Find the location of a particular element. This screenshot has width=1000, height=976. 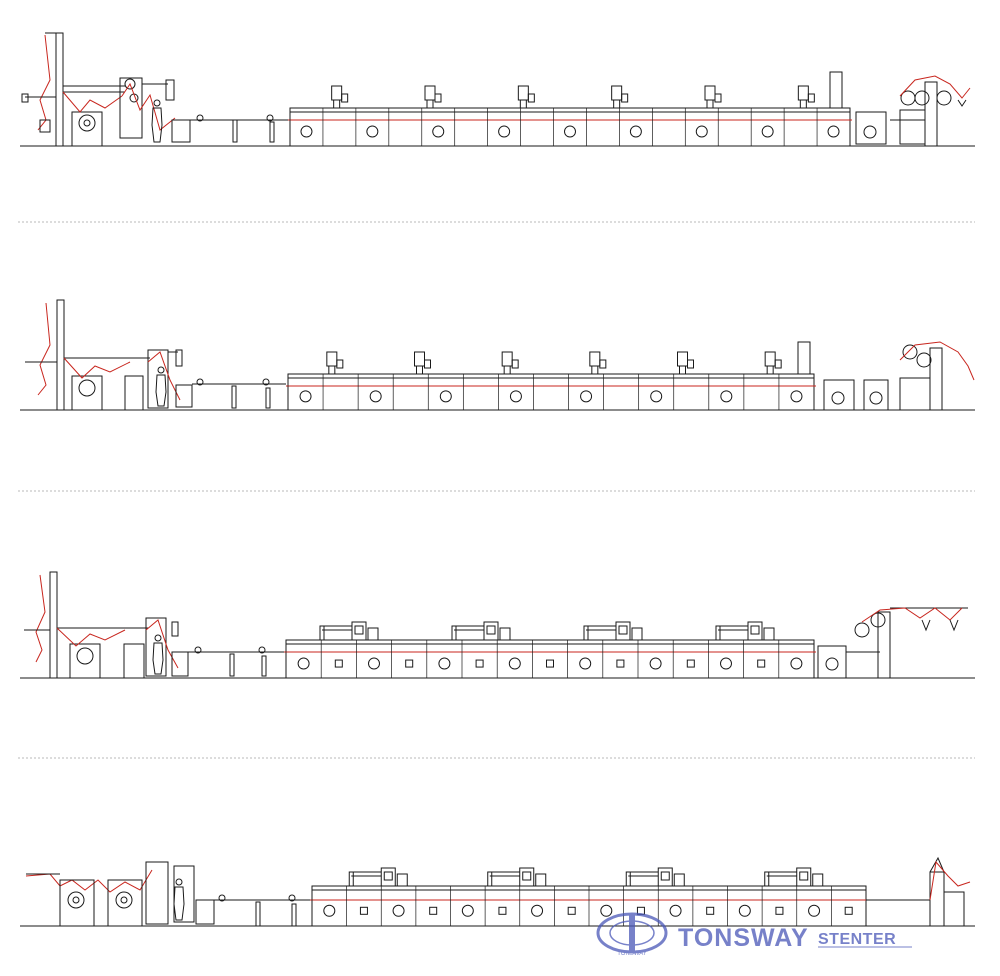

brand-watermark: TONSWAY TONSWAY STENTER is located at coordinates (754, 934).